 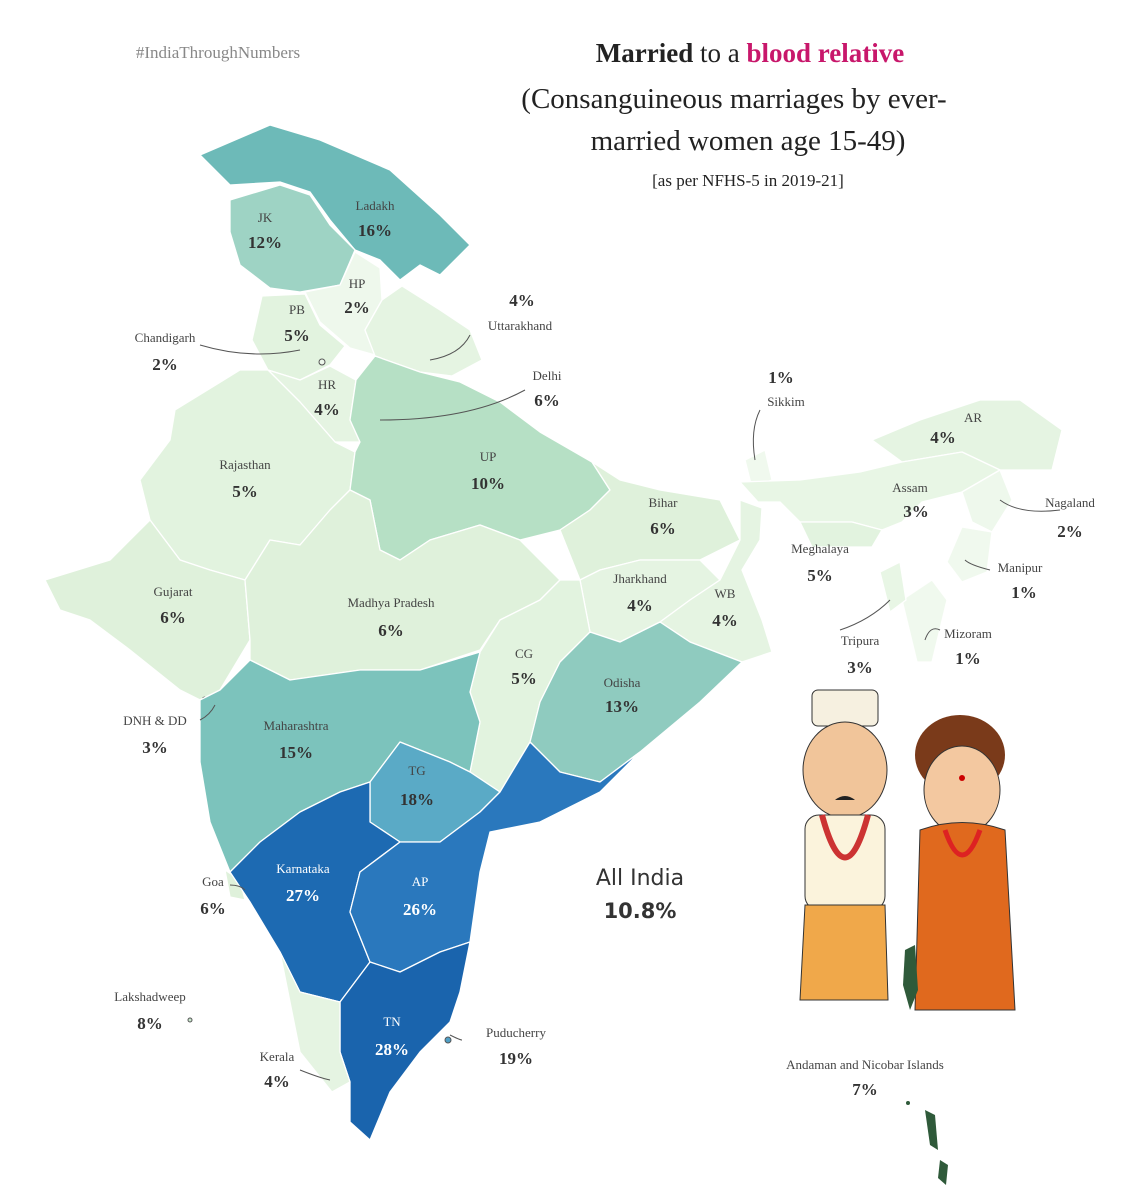 I want to click on region-name: Delhi, so click(x=547, y=375).